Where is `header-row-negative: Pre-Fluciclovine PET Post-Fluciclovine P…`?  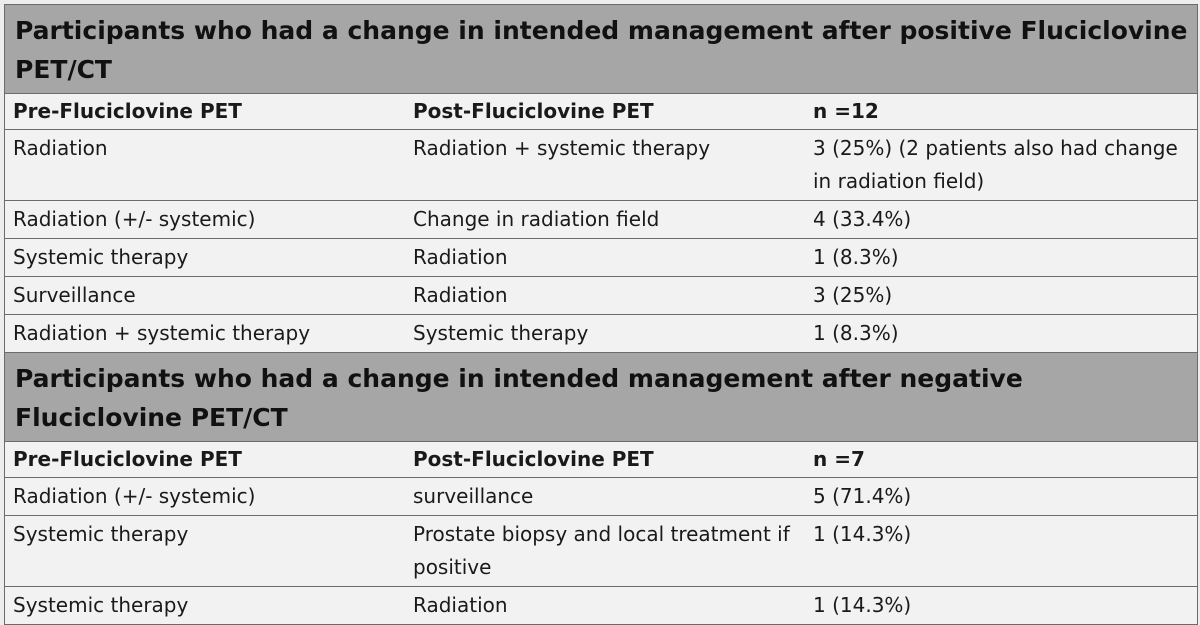 header-row-negative: Pre-Fluciclovine PET Post-Fluciclovine P… is located at coordinates (601, 460).